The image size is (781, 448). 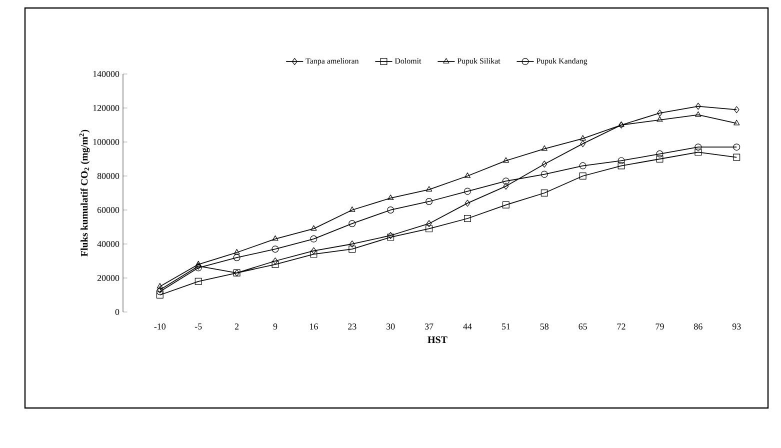 I want to click on x-tick-label: 16, so click(x=314, y=327).